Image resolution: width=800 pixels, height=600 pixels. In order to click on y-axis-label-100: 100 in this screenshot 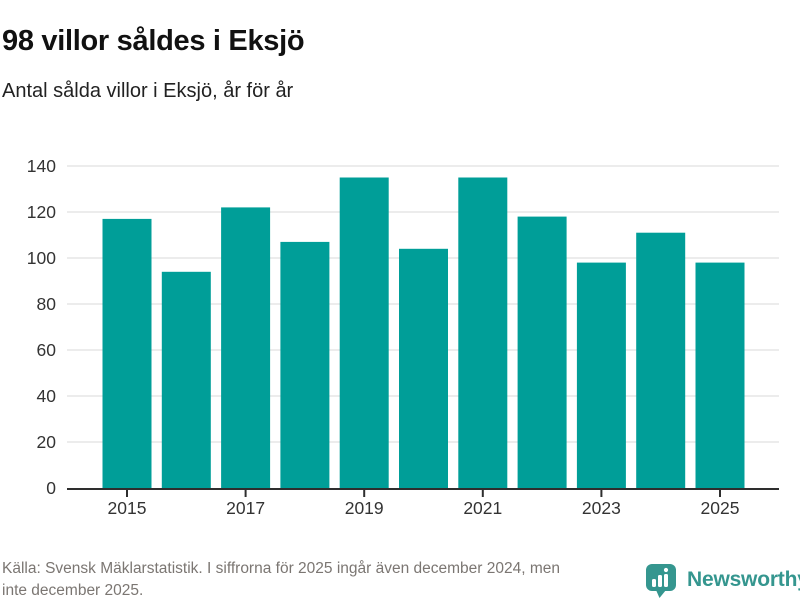, I will do `click(41, 258)`.